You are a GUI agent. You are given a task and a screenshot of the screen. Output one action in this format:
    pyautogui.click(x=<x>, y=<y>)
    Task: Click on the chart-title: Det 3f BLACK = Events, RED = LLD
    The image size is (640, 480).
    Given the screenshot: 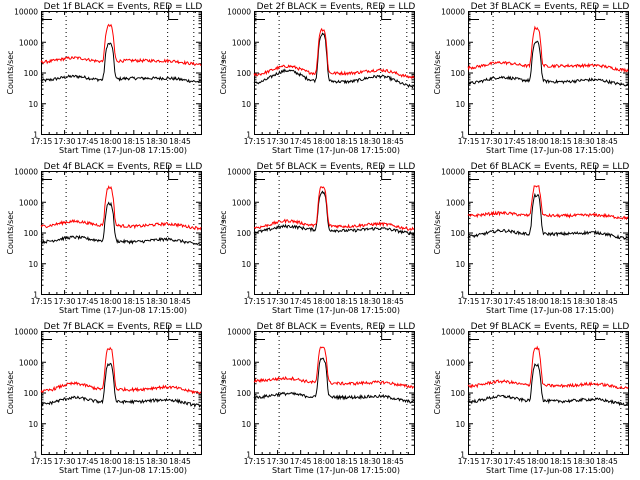 What is the action you would take?
    pyautogui.click(x=550, y=7)
    